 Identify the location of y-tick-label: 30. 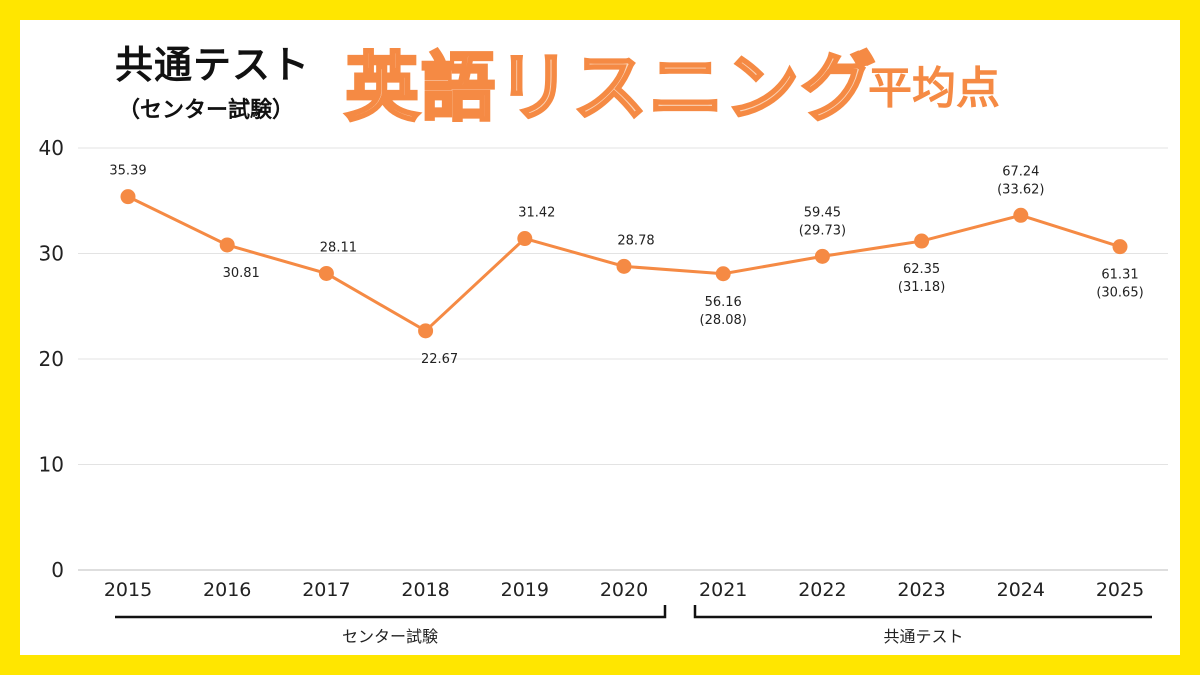
(51, 254).